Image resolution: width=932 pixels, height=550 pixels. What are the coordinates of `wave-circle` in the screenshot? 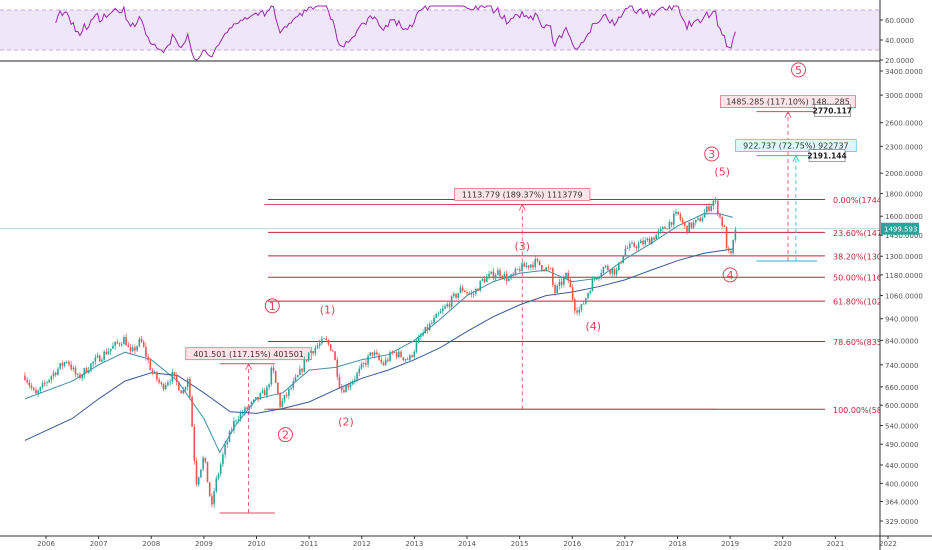 It's located at (712, 154).